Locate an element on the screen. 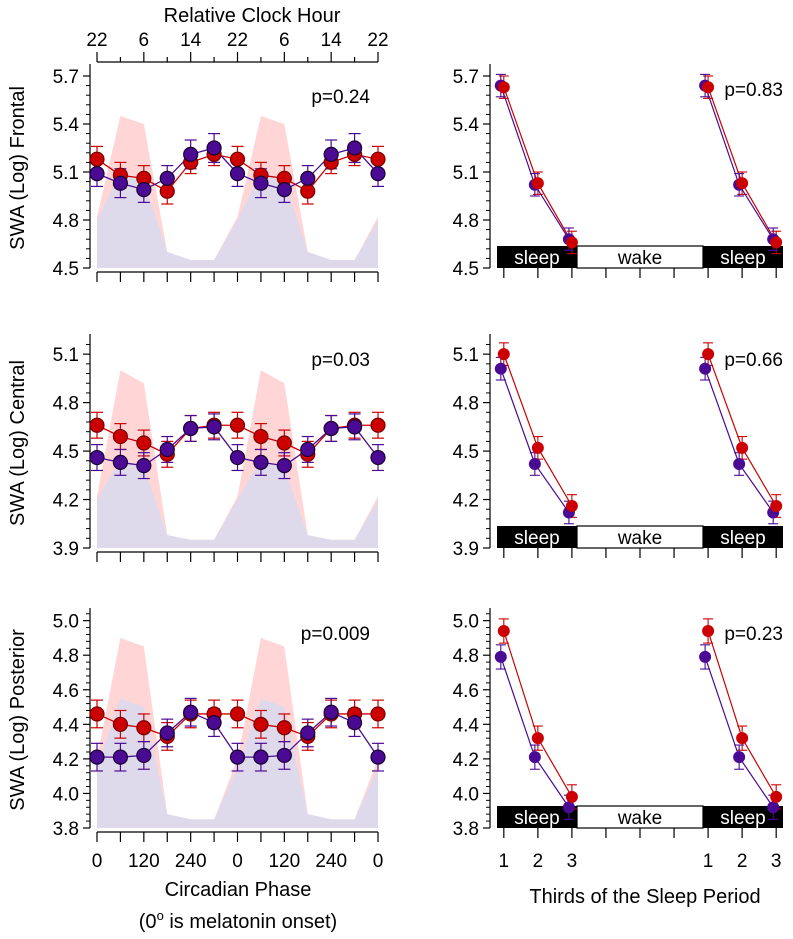  y-tick-label: 4.0 is located at coordinates (66, 794).